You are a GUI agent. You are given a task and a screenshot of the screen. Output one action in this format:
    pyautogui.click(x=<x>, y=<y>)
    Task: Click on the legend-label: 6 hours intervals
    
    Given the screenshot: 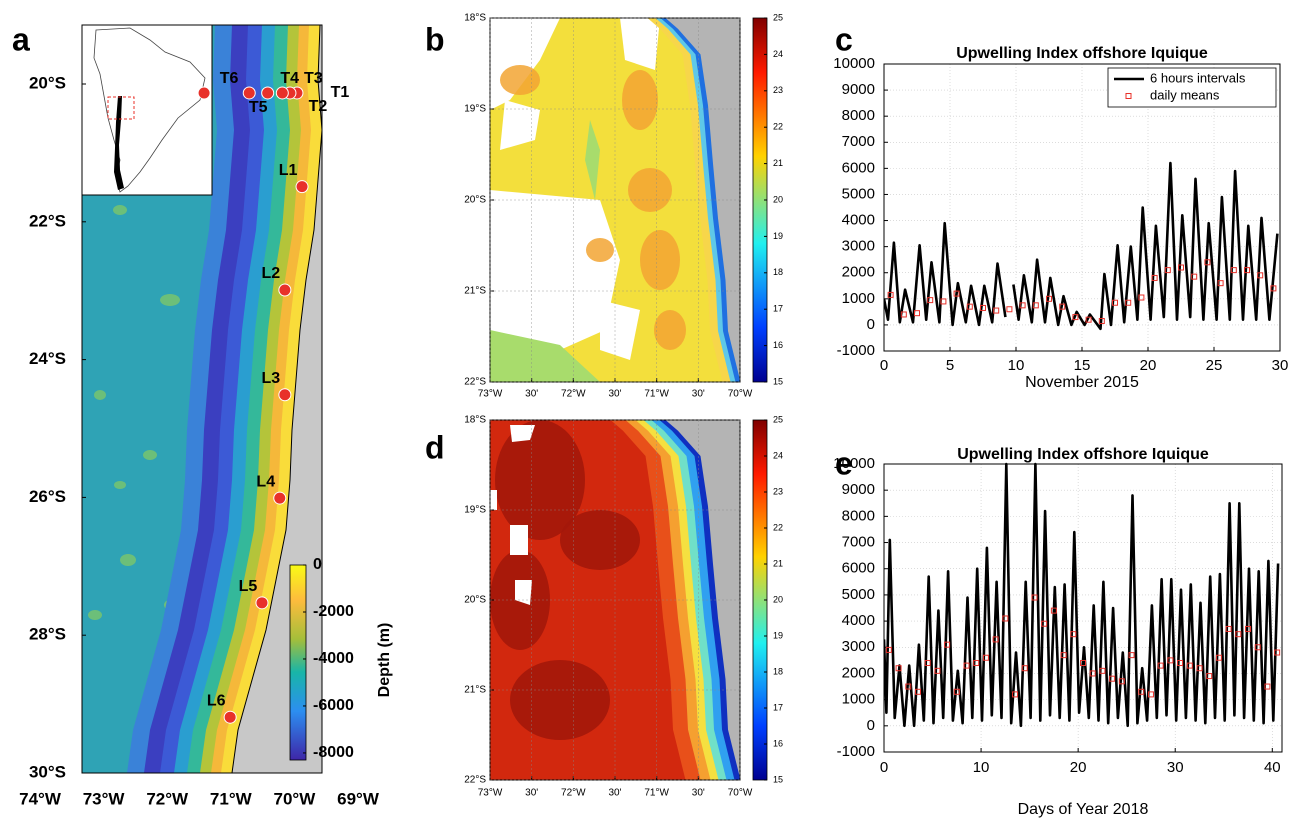 What is the action you would take?
    pyautogui.click(x=1198, y=77)
    